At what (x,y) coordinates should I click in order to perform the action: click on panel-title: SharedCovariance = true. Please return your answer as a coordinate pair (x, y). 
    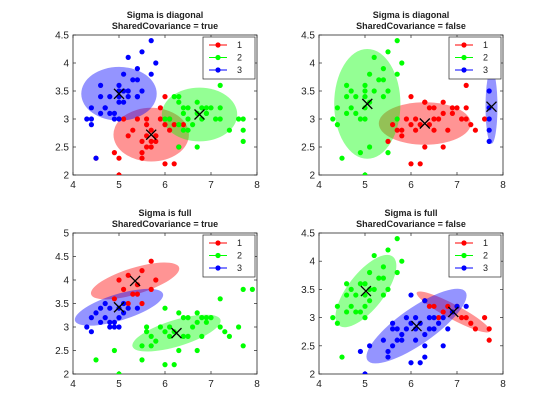
    Looking at the image, I should click on (165, 224).